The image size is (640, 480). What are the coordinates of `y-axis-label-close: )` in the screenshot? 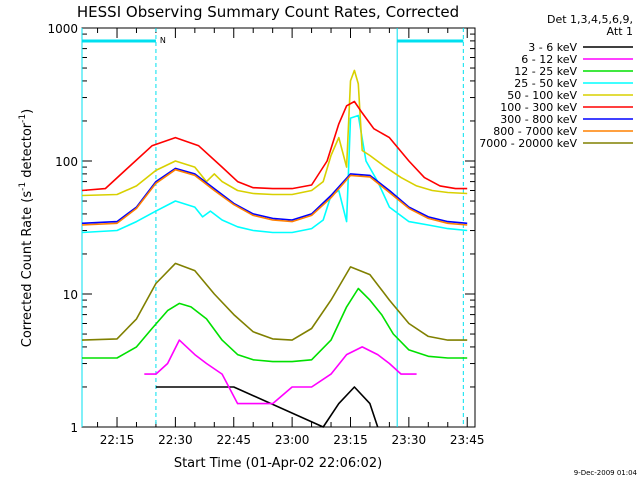 It's located at (27, 111).